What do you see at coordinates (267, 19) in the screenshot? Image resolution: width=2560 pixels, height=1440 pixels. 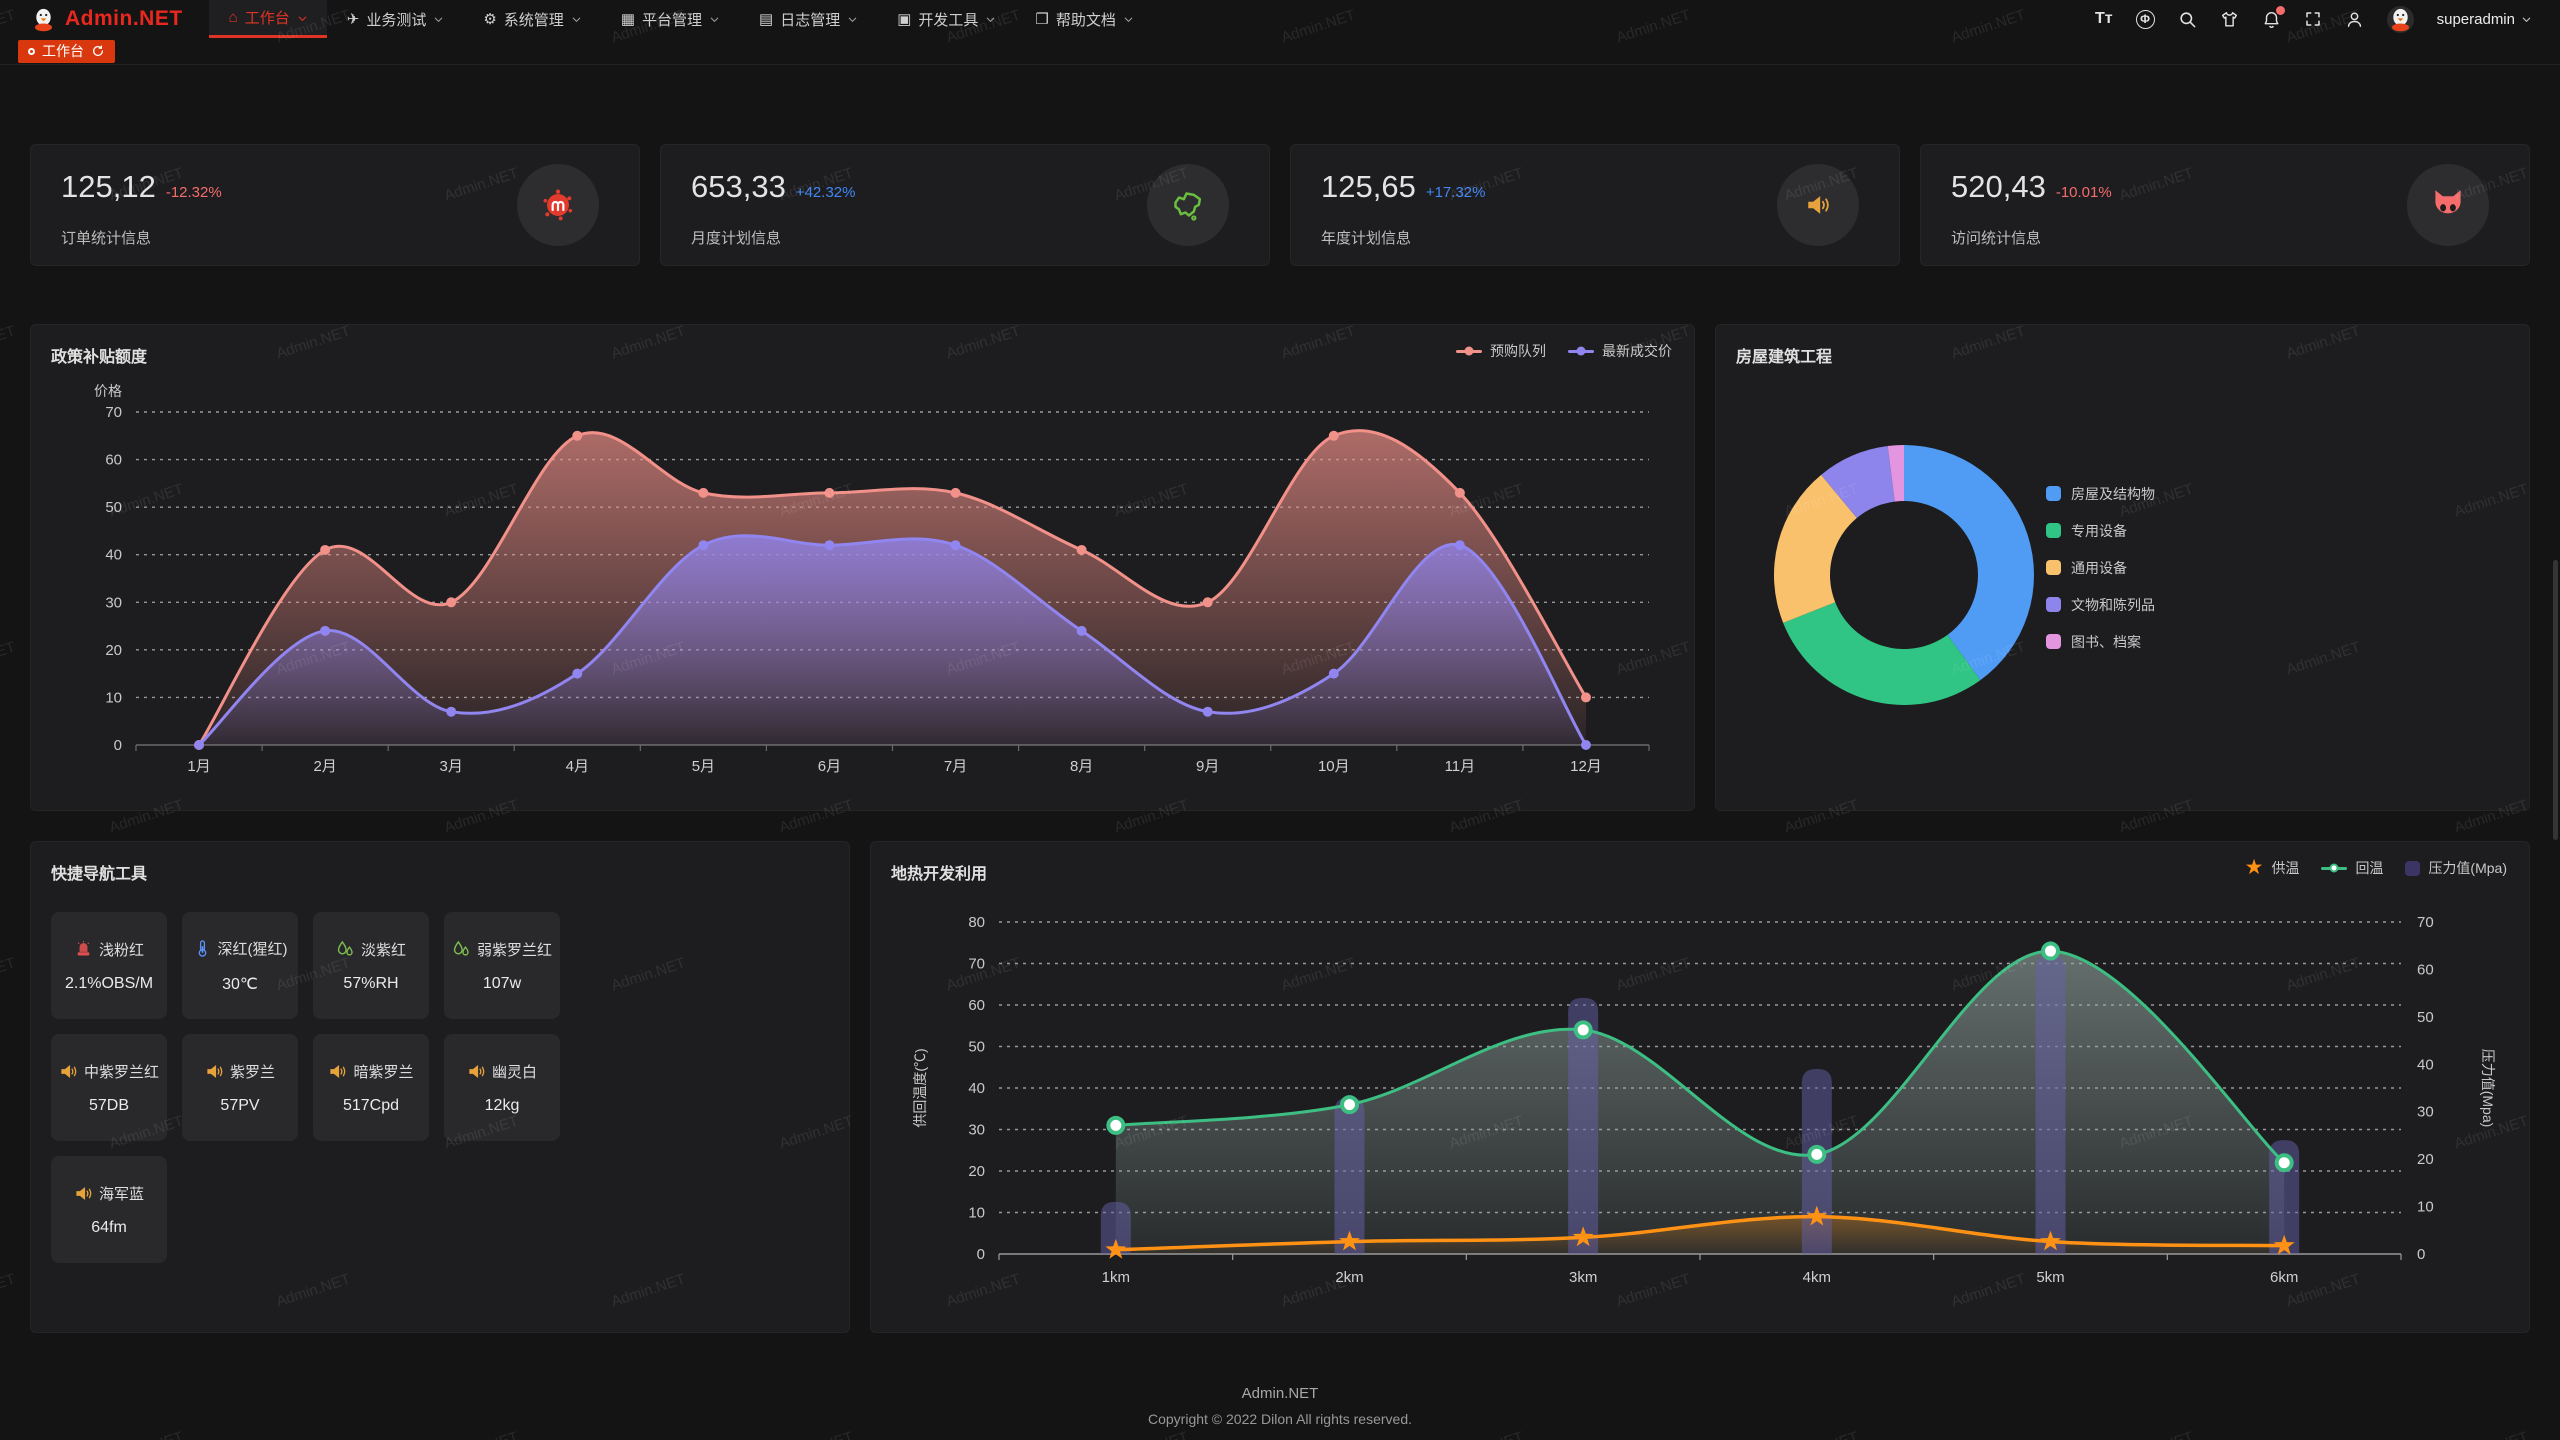 I see `menu-item-workbench: ⌂ 工作台` at bounding box center [267, 19].